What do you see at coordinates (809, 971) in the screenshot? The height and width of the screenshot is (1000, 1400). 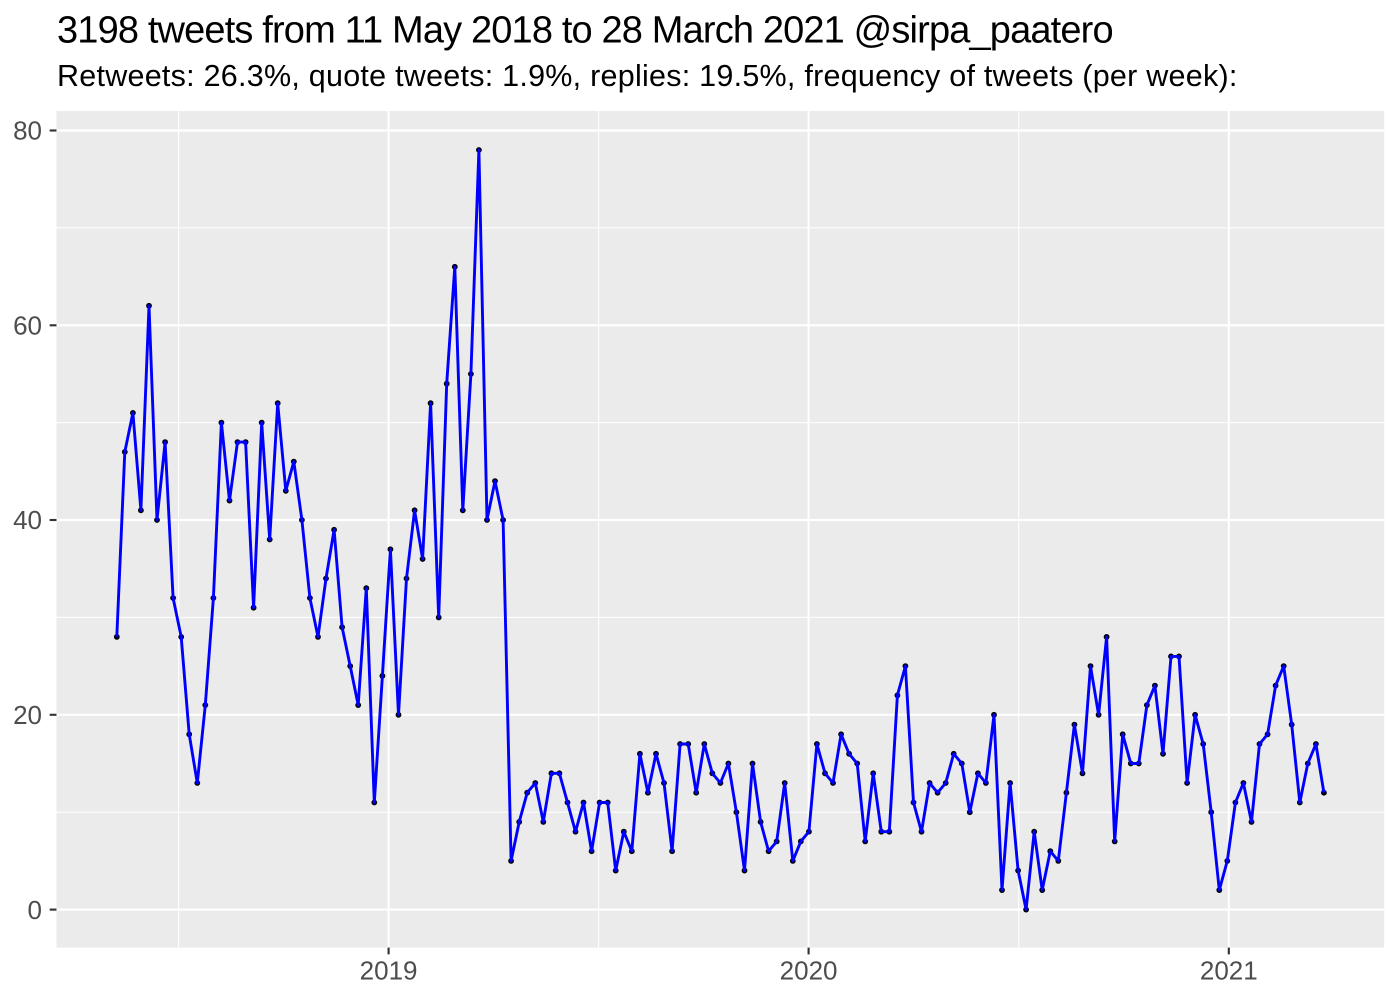 I see `svg-text: 2020` at bounding box center [809, 971].